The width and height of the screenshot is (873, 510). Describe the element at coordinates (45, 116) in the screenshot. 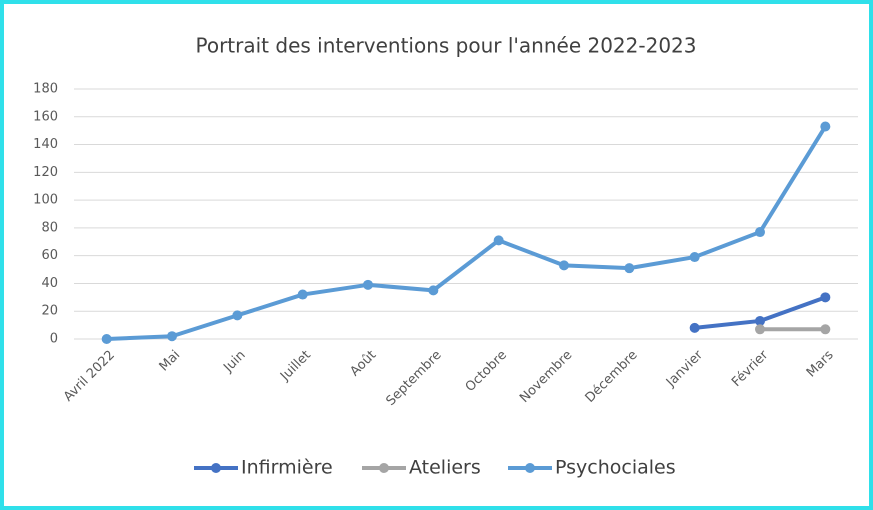

I see `y-tick-label: 160` at that location.